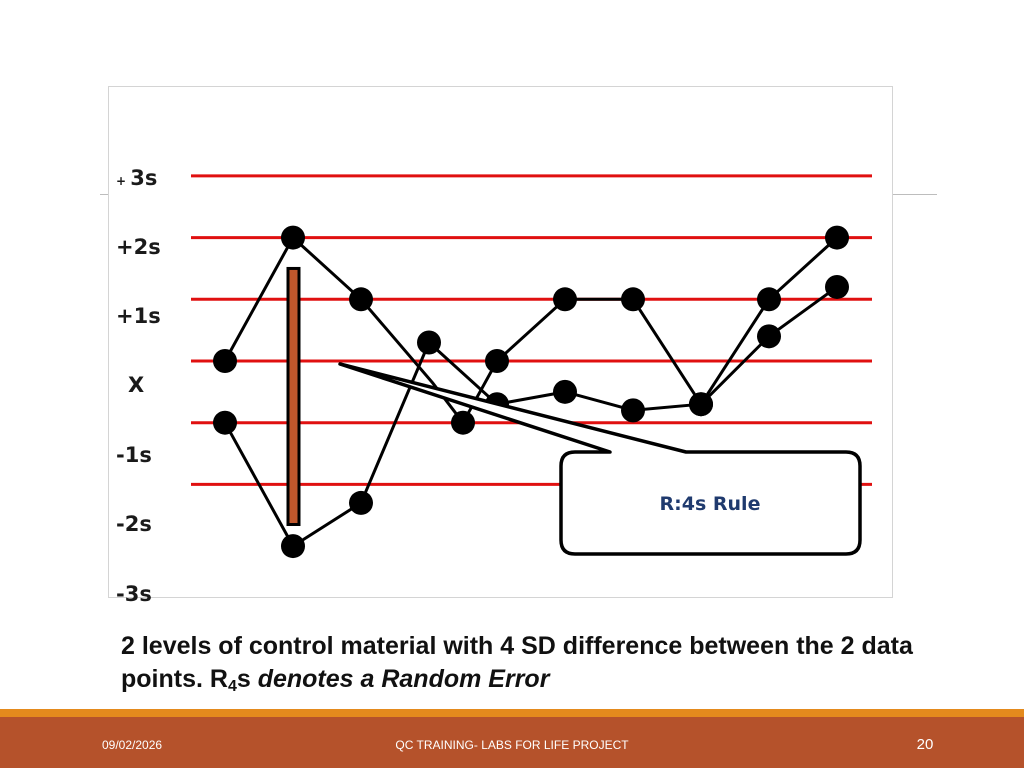 The image size is (1024, 768). I want to click on r4s-highlight-bar, so click(293, 396).